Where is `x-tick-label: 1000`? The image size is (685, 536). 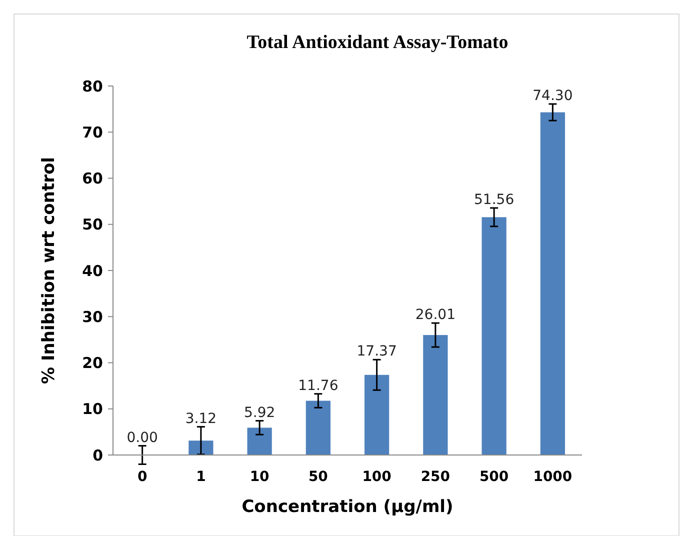 x-tick-label: 1000 is located at coordinates (552, 477).